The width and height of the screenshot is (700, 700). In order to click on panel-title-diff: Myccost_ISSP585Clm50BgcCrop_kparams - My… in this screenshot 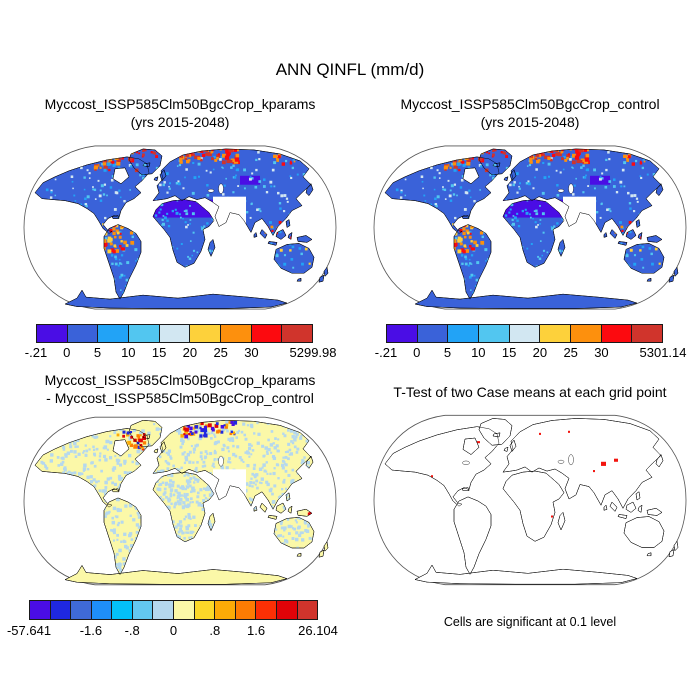, I will do `click(180, 389)`.